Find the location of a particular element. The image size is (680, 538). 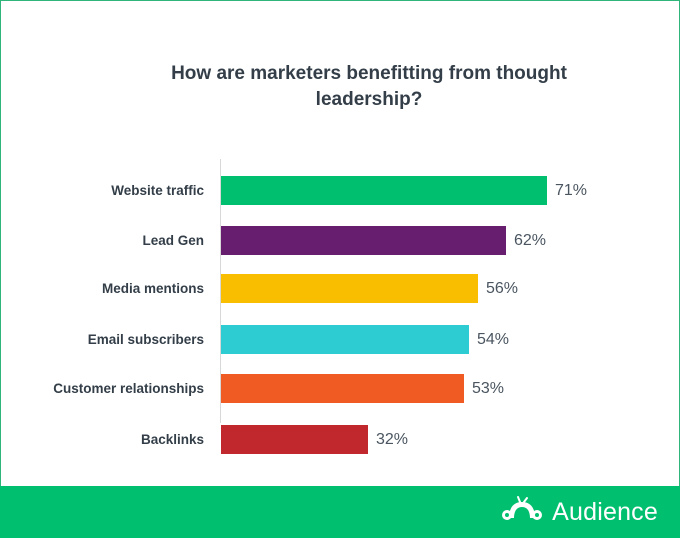

value-label: 56% is located at coordinates (502, 288).